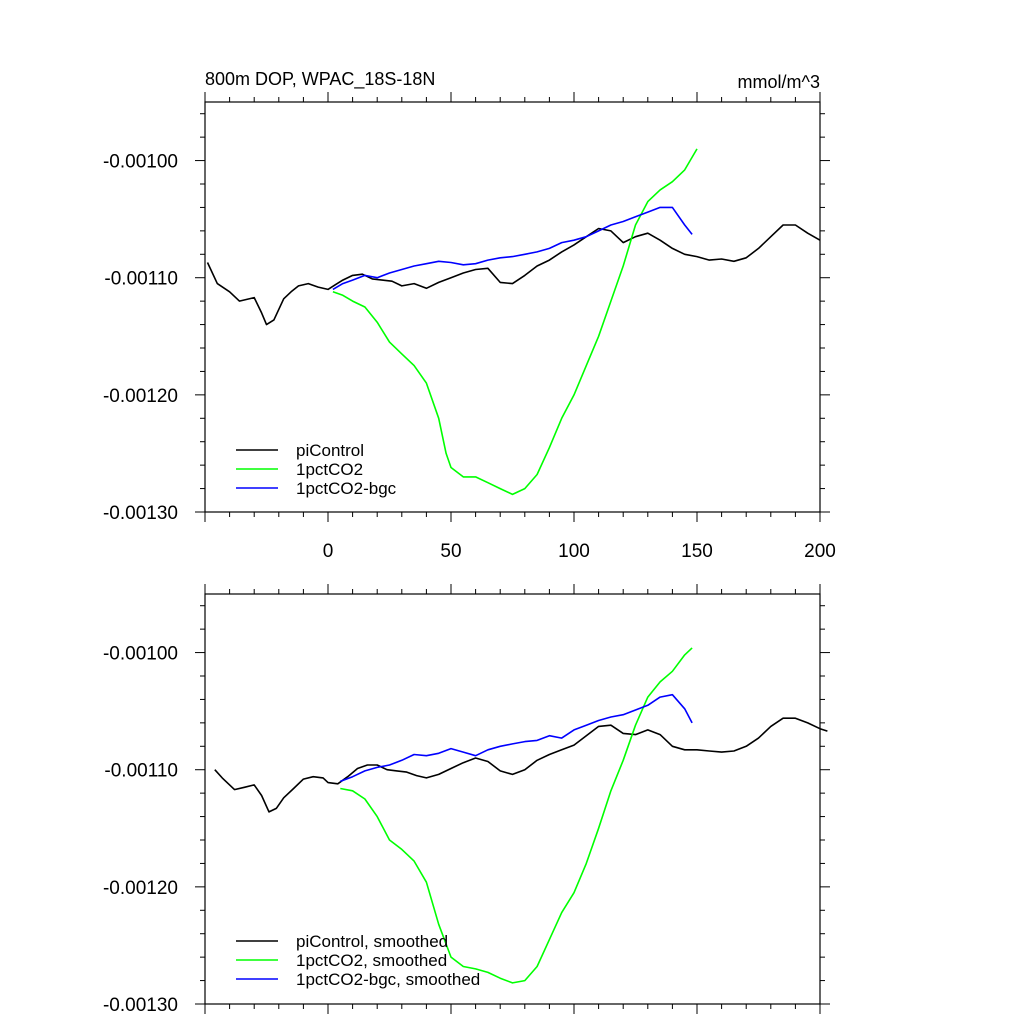 The height and width of the screenshot is (1024, 1024). What do you see at coordinates (330, 450) in the screenshot?
I see `legend-label: piControl` at bounding box center [330, 450].